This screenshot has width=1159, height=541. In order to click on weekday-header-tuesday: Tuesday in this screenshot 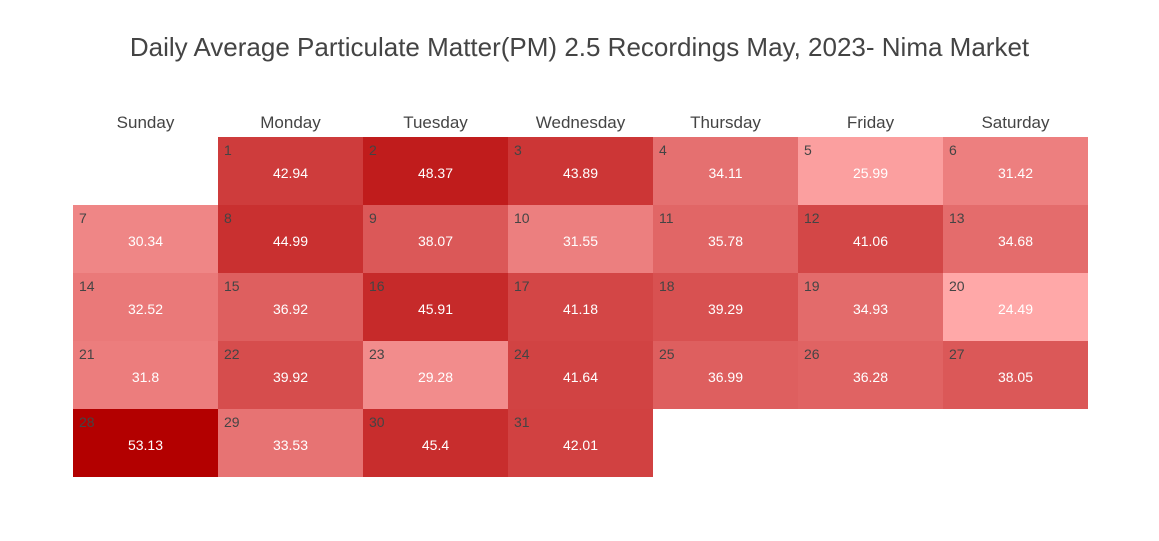, I will do `click(435, 122)`.